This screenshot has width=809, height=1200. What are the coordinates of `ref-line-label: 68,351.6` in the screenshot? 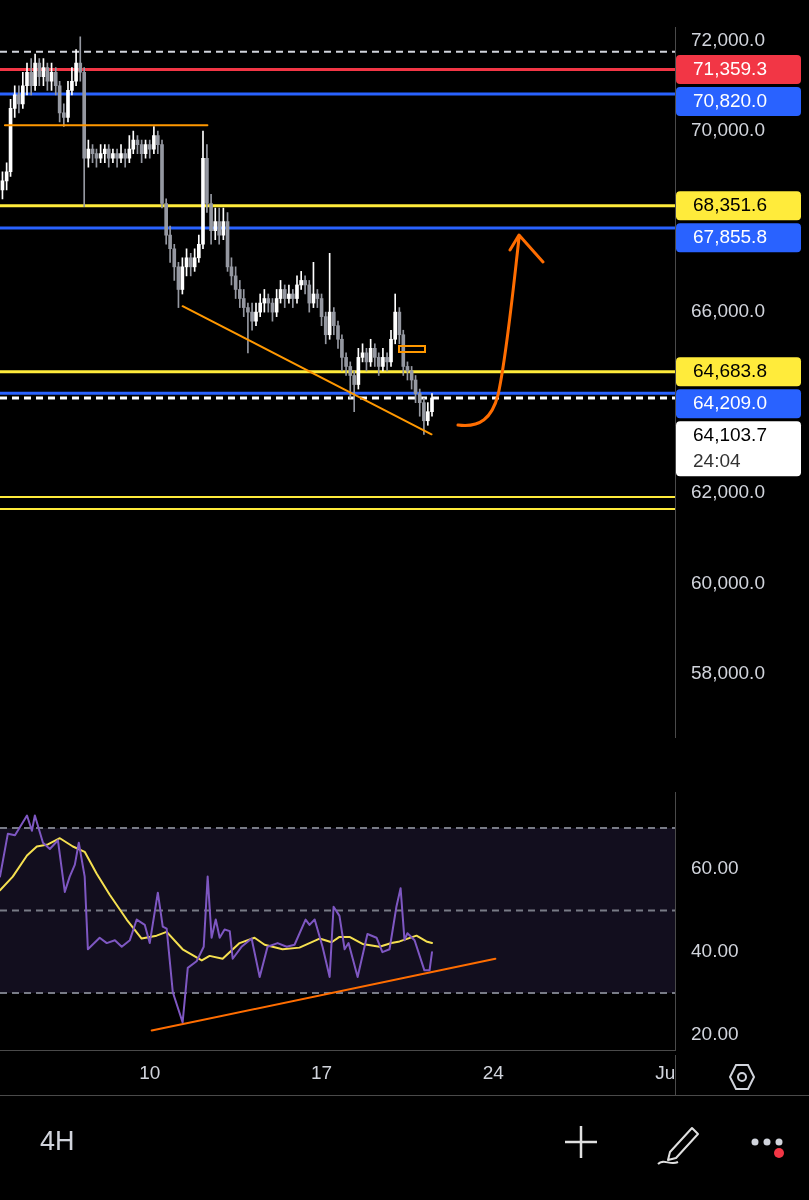 It's located at (730, 204).